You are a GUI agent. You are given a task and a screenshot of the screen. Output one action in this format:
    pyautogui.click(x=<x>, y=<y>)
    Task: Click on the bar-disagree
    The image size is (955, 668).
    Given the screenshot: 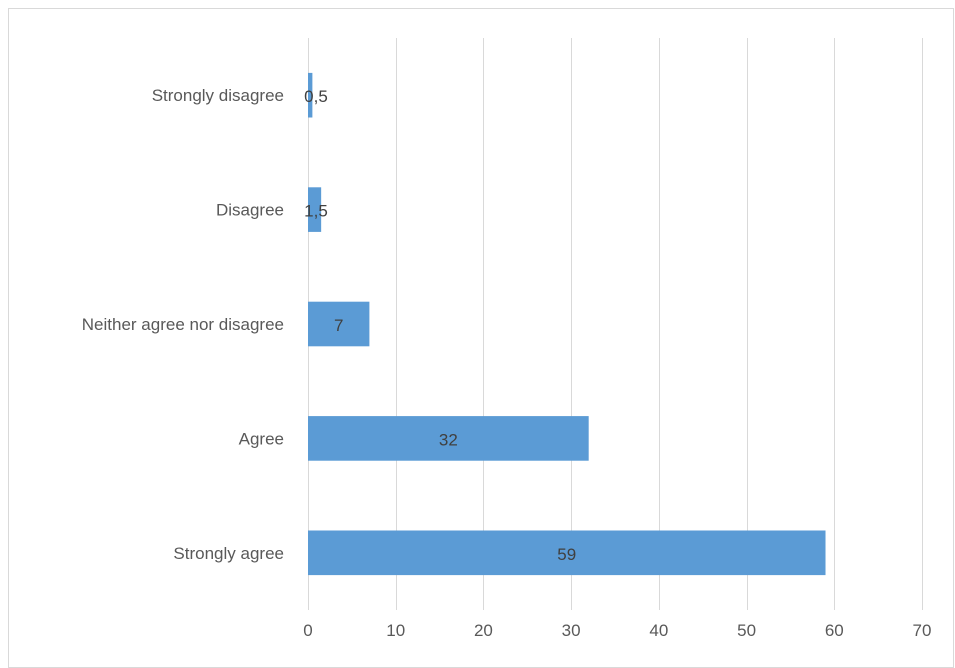 What is the action you would take?
    pyautogui.click(x=315, y=209)
    